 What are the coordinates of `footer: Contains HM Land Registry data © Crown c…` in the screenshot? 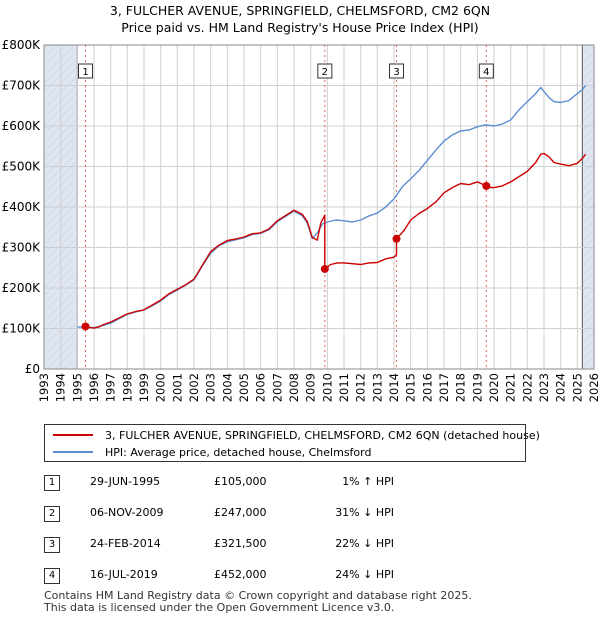 It's located at (258, 602).